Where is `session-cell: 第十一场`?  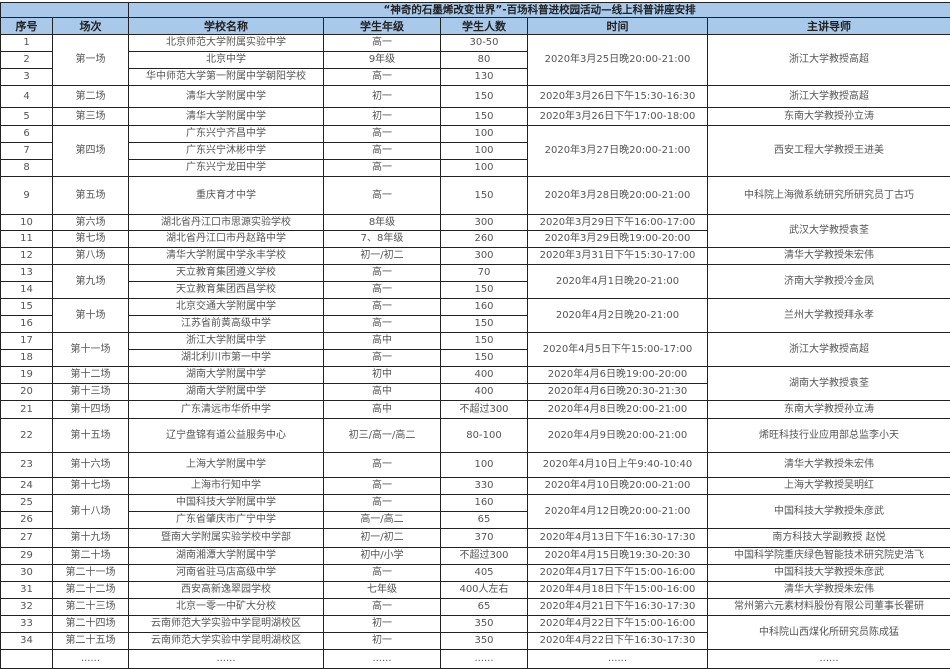 session-cell: 第十一场 is located at coordinates (90, 349).